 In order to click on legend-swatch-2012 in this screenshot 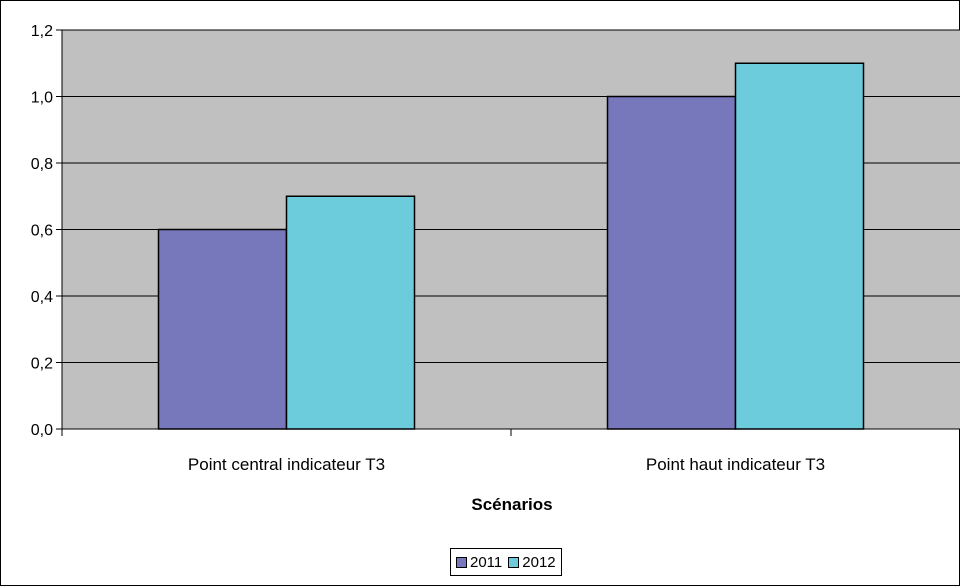, I will do `click(514, 562)`.